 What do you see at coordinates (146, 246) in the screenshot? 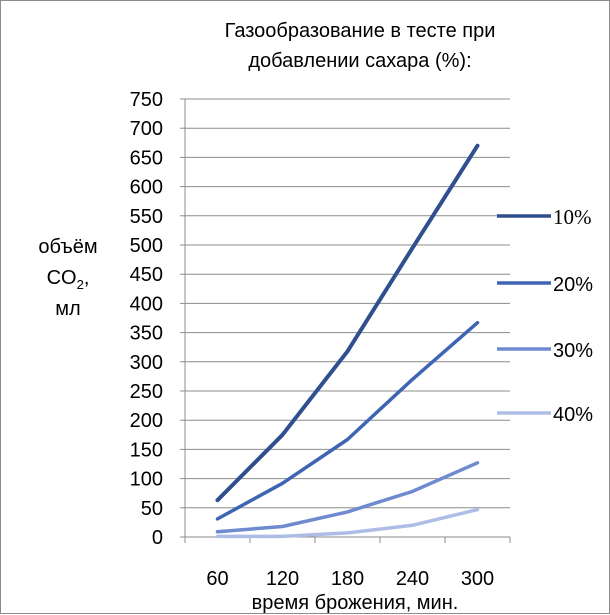
I see `y-tick-label: 500` at bounding box center [146, 246].